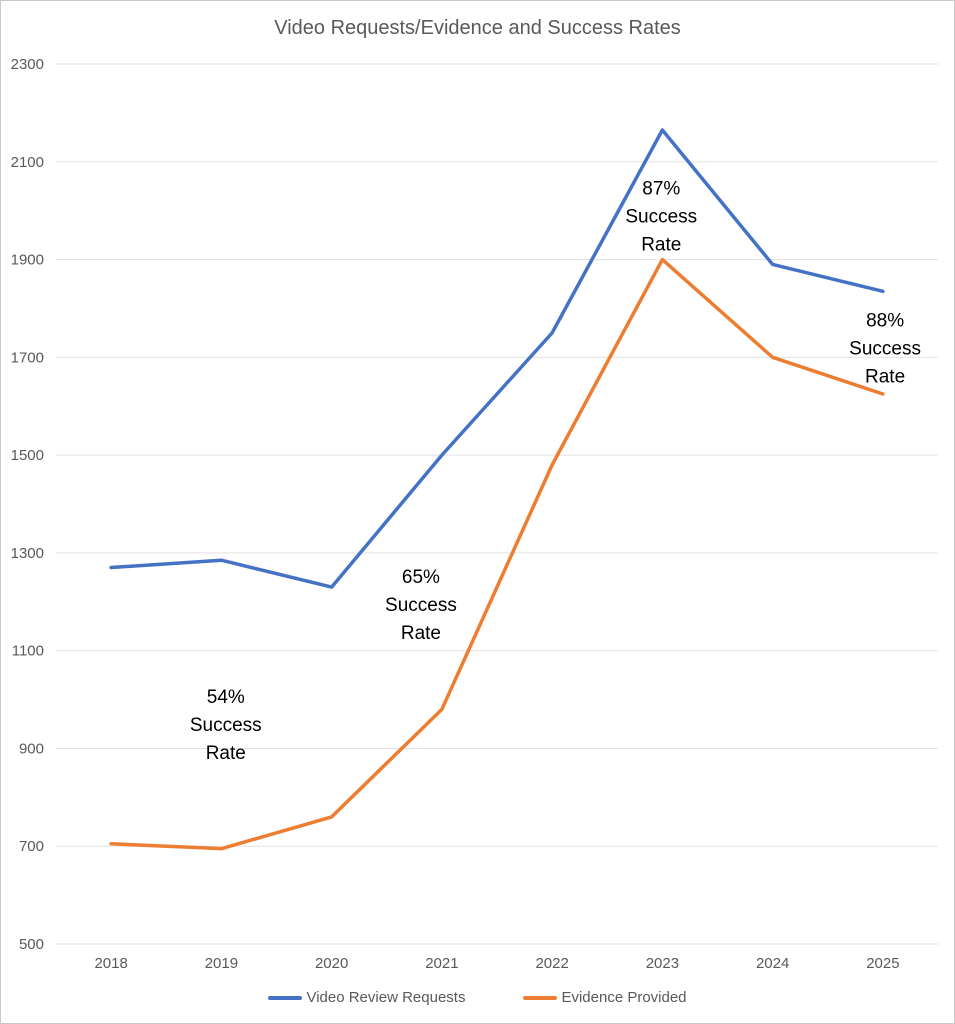 The height and width of the screenshot is (1024, 955). What do you see at coordinates (27, 357) in the screenshot?
I see `y-tick-label: 1700` at bounding box center [27, 357].